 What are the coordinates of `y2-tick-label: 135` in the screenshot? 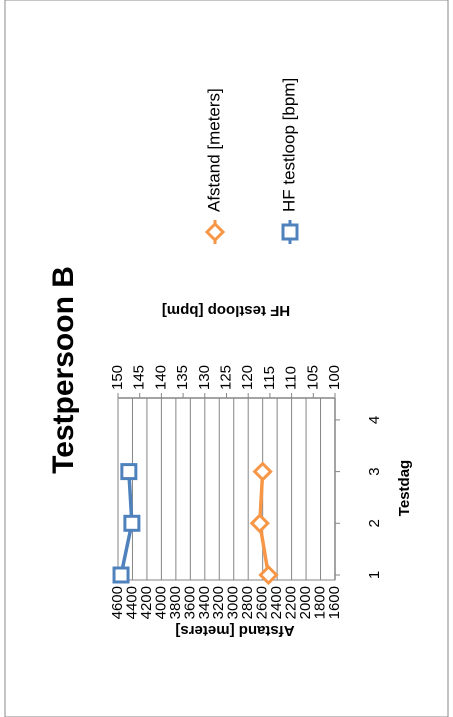 It's located at (182, 377).